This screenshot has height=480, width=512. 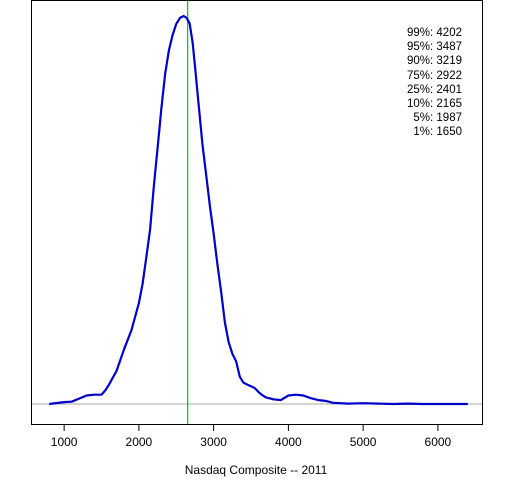 I want to click on x-tick-label: 4000, so click(x=288, y=442).